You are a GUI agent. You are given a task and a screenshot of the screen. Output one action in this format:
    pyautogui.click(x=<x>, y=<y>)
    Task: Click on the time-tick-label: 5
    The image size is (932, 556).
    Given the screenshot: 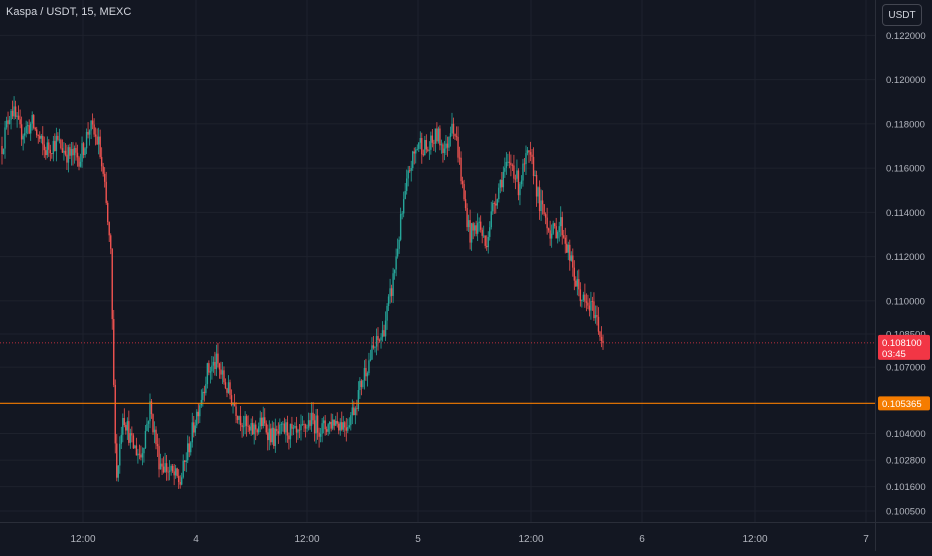 What is the action you would take?
    pyautogui.click(x=418, y=539)
    